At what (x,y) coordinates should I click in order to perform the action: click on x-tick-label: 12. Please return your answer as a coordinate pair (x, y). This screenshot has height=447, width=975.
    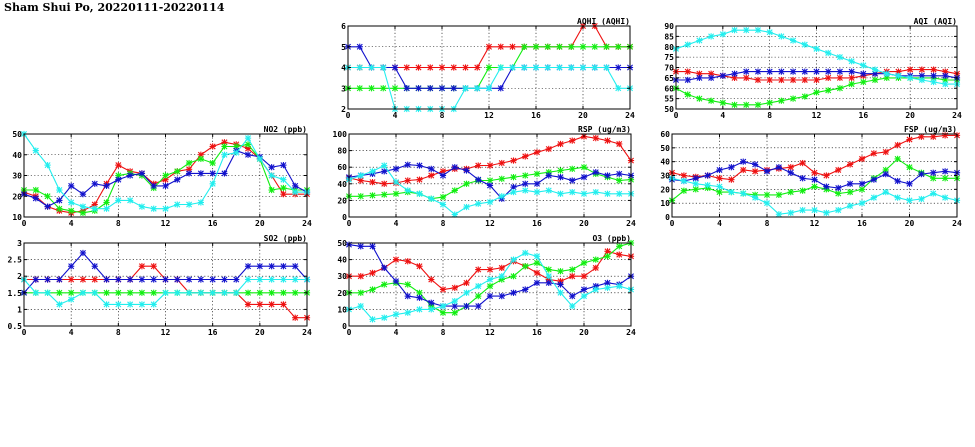
    Looking at the image, I should click on (815, 223).